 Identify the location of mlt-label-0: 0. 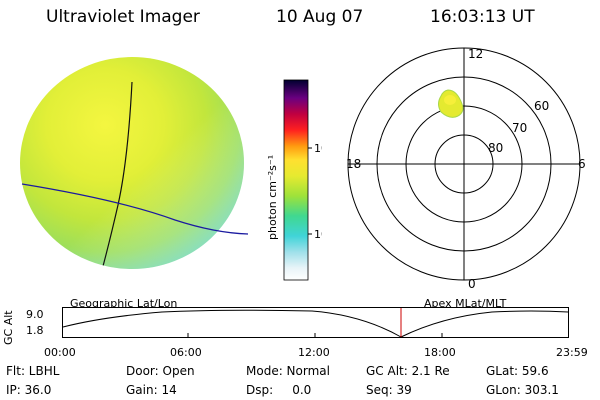
(472, 284).